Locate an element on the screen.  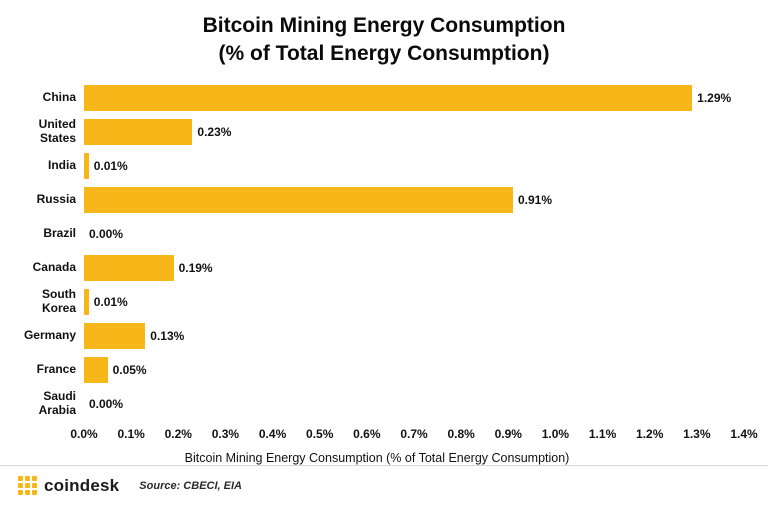
chart-title-line-1: Bitcoin Mining Energy Consumption is located at coordinates (384, 25).